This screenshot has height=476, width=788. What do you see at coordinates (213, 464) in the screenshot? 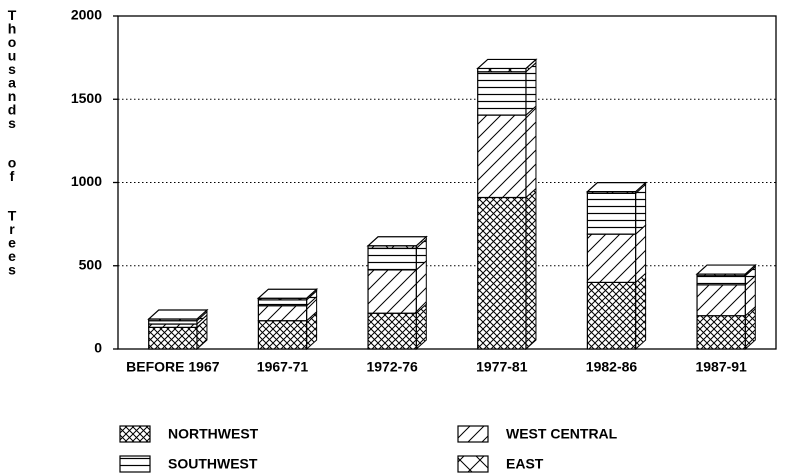
I see `legend-label: SOUTHWEST` at bounding box center [213, 464].